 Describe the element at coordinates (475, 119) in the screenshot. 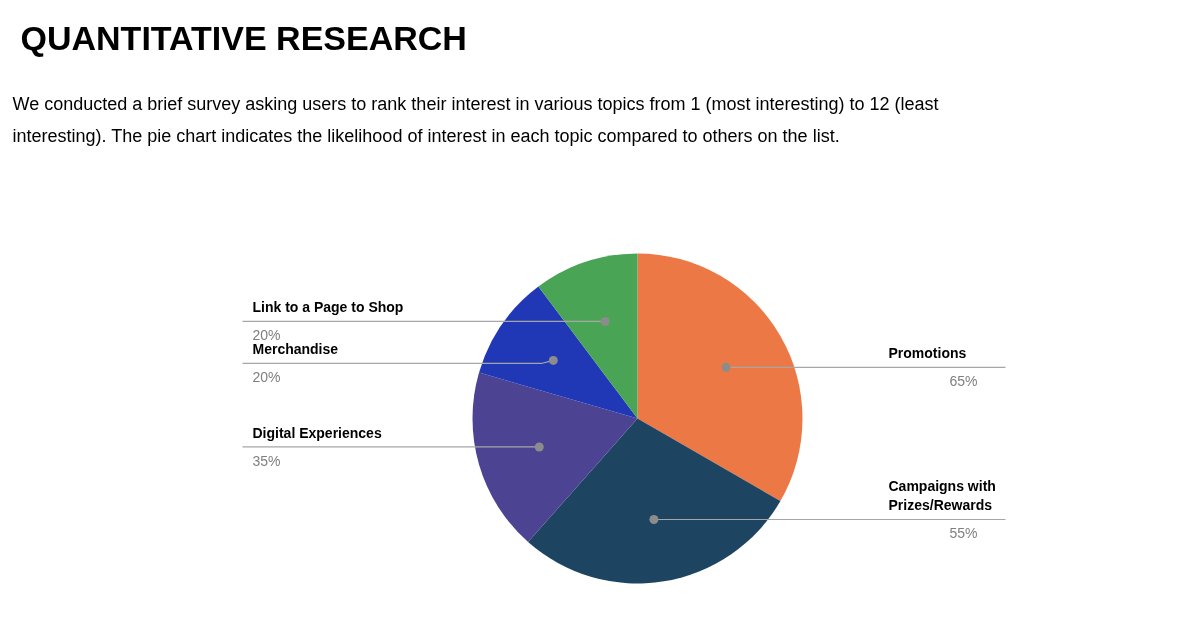

I see `chart-subtitle: We conducted a brief survey asking users to rank their interest in various topics from 1 (most interesting) to 12 (least interesting). The pie chart indicates the likelihood of interest in each topic compared to others on the list.` at that location.